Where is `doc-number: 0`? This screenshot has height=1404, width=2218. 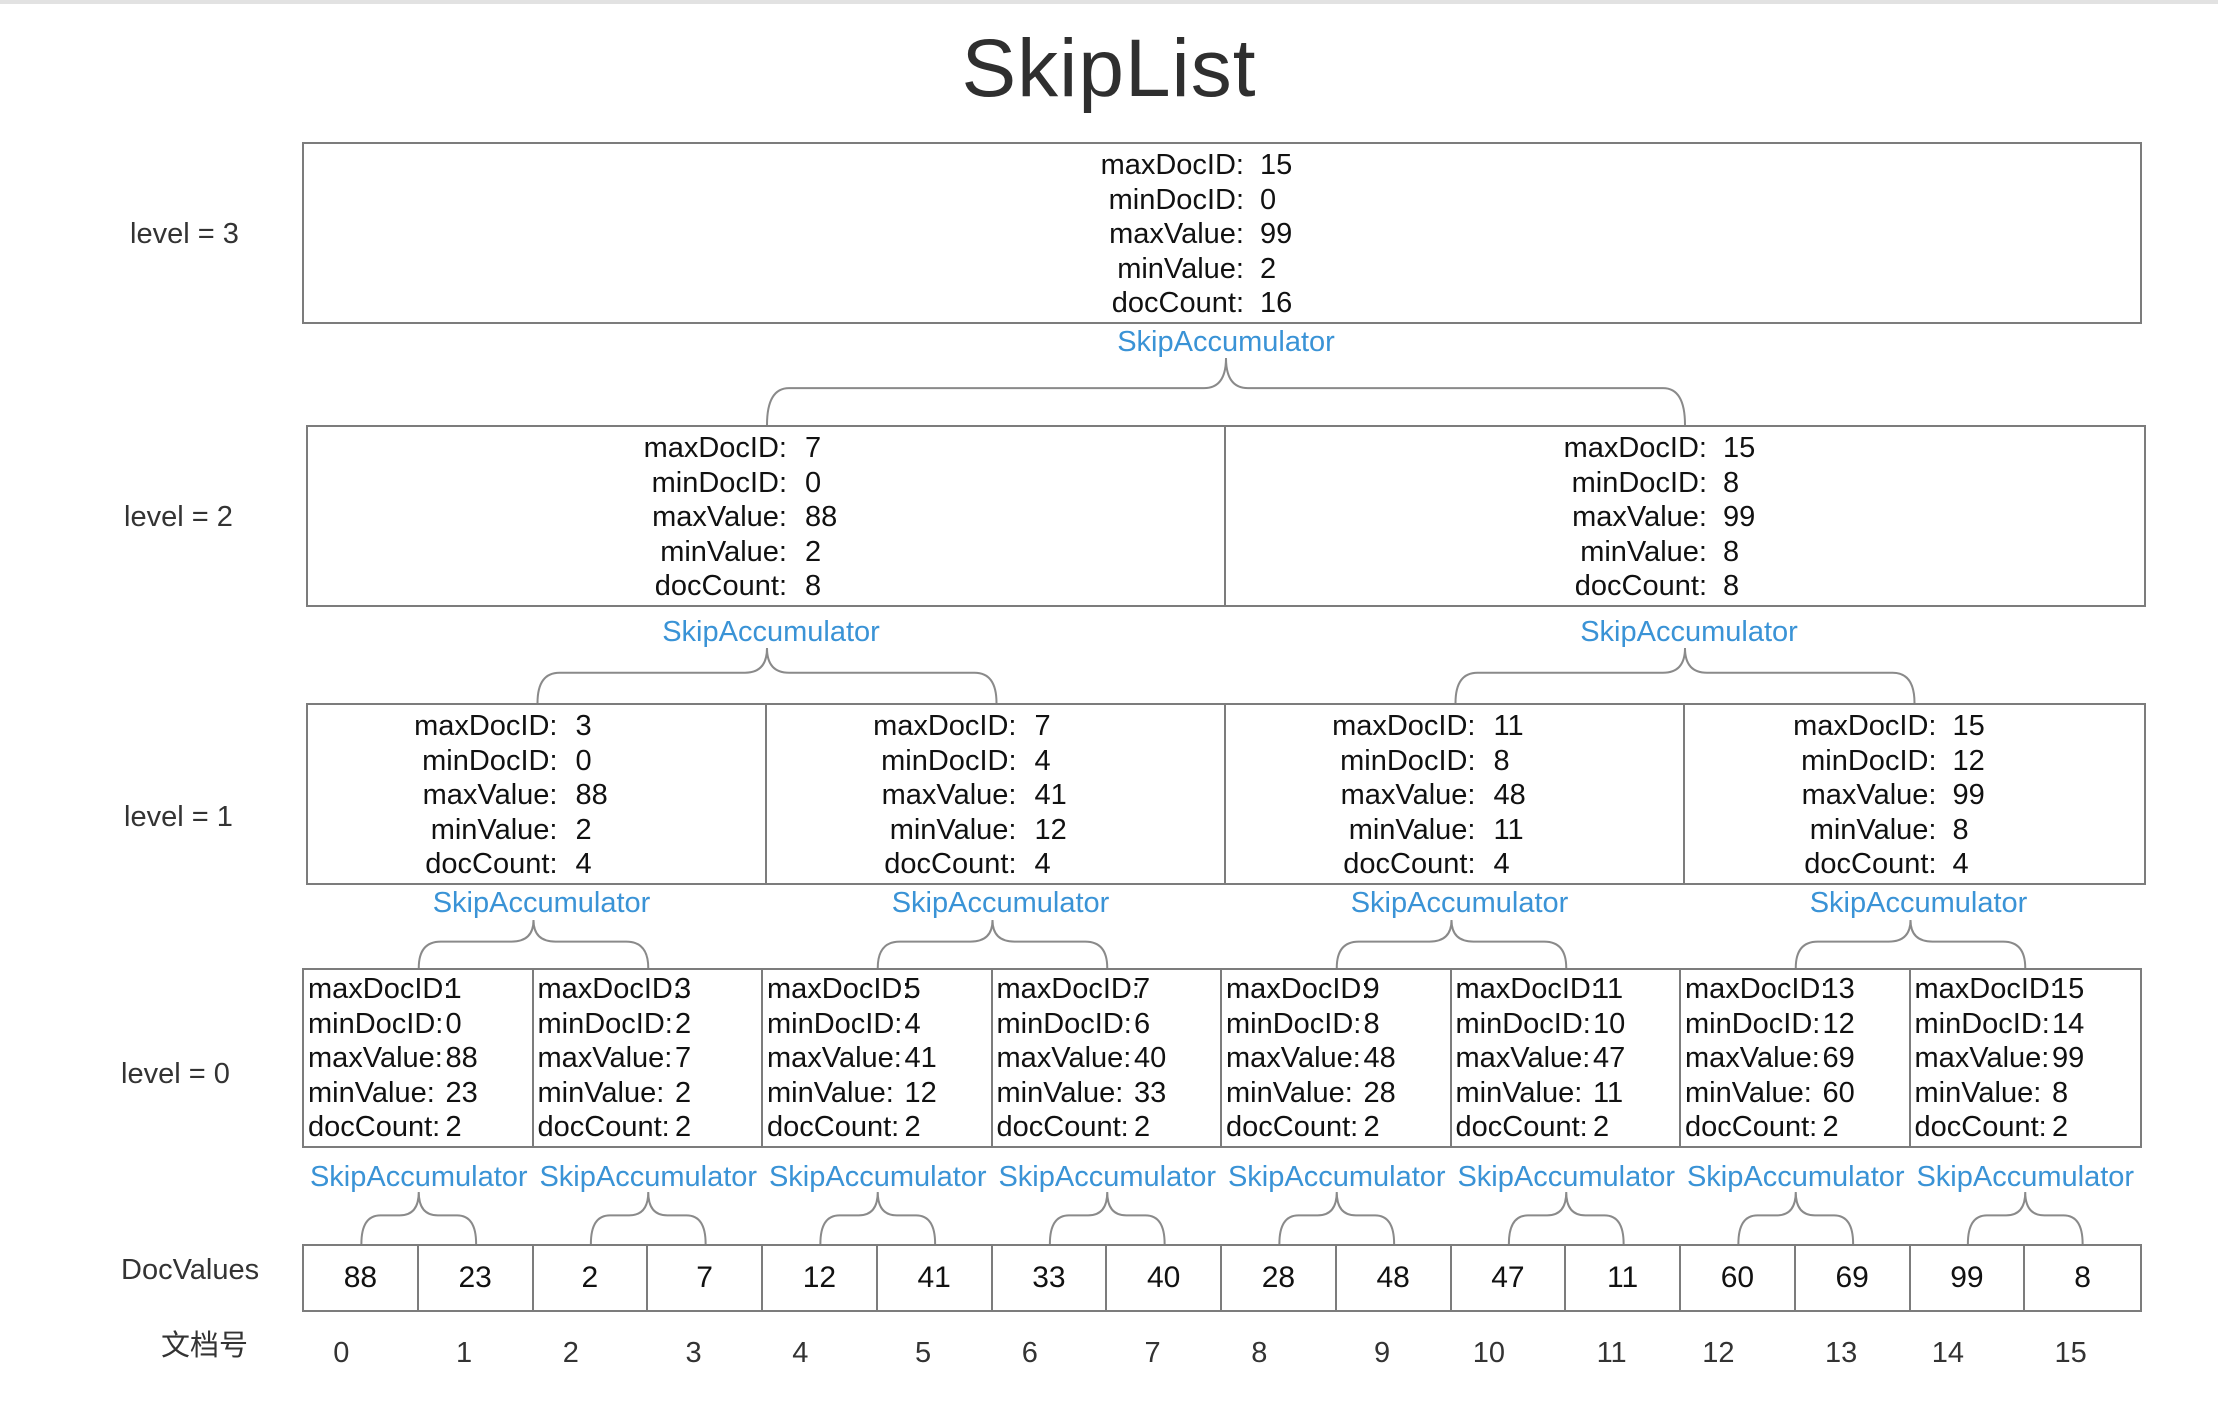
doc-number: 0 is located at coordinates (341, 1353).